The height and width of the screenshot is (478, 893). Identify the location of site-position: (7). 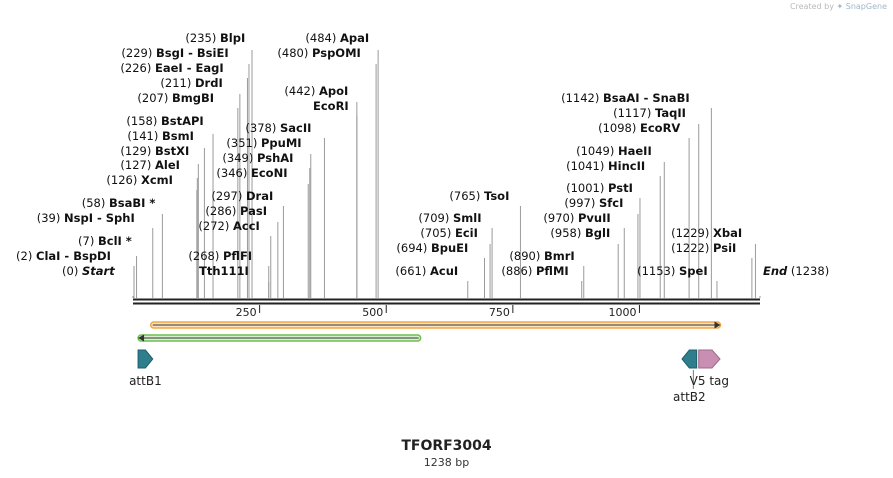
(88, 241).